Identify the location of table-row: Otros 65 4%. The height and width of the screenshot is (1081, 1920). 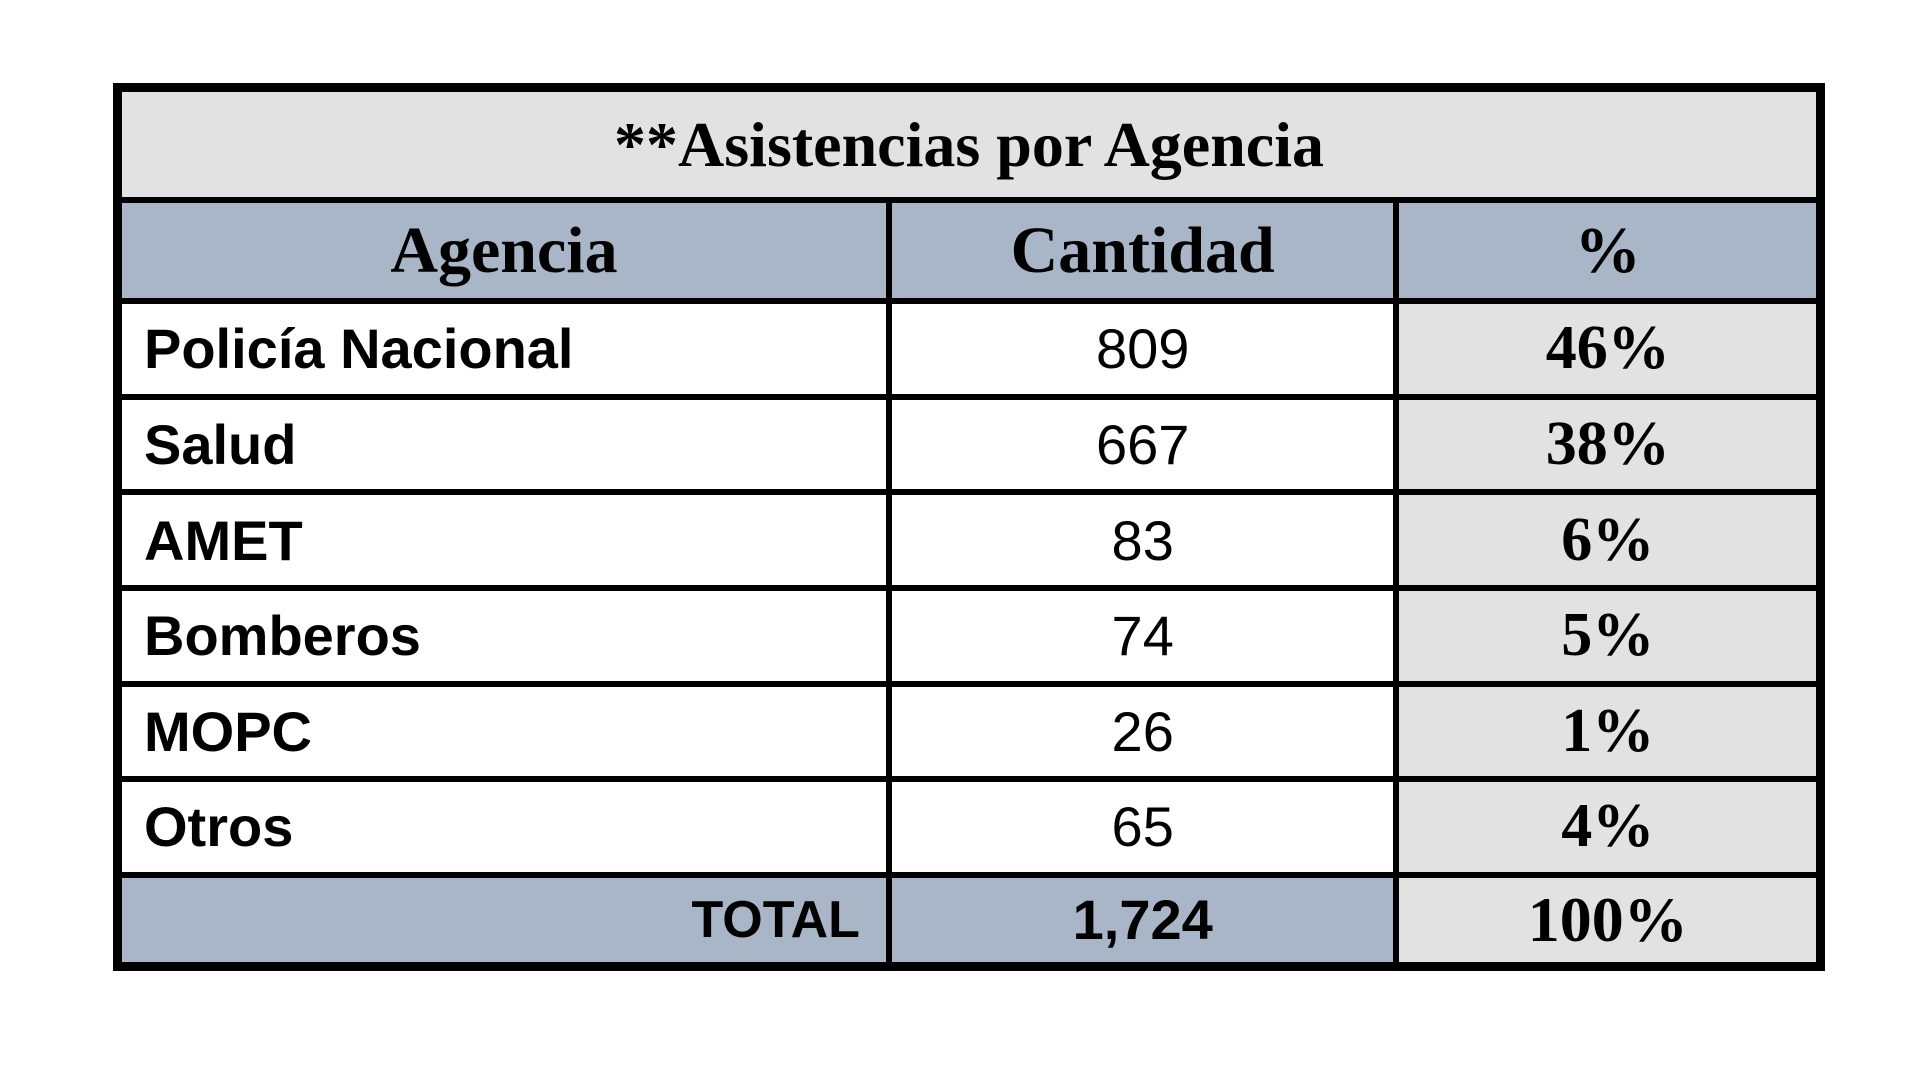
(969, 827).